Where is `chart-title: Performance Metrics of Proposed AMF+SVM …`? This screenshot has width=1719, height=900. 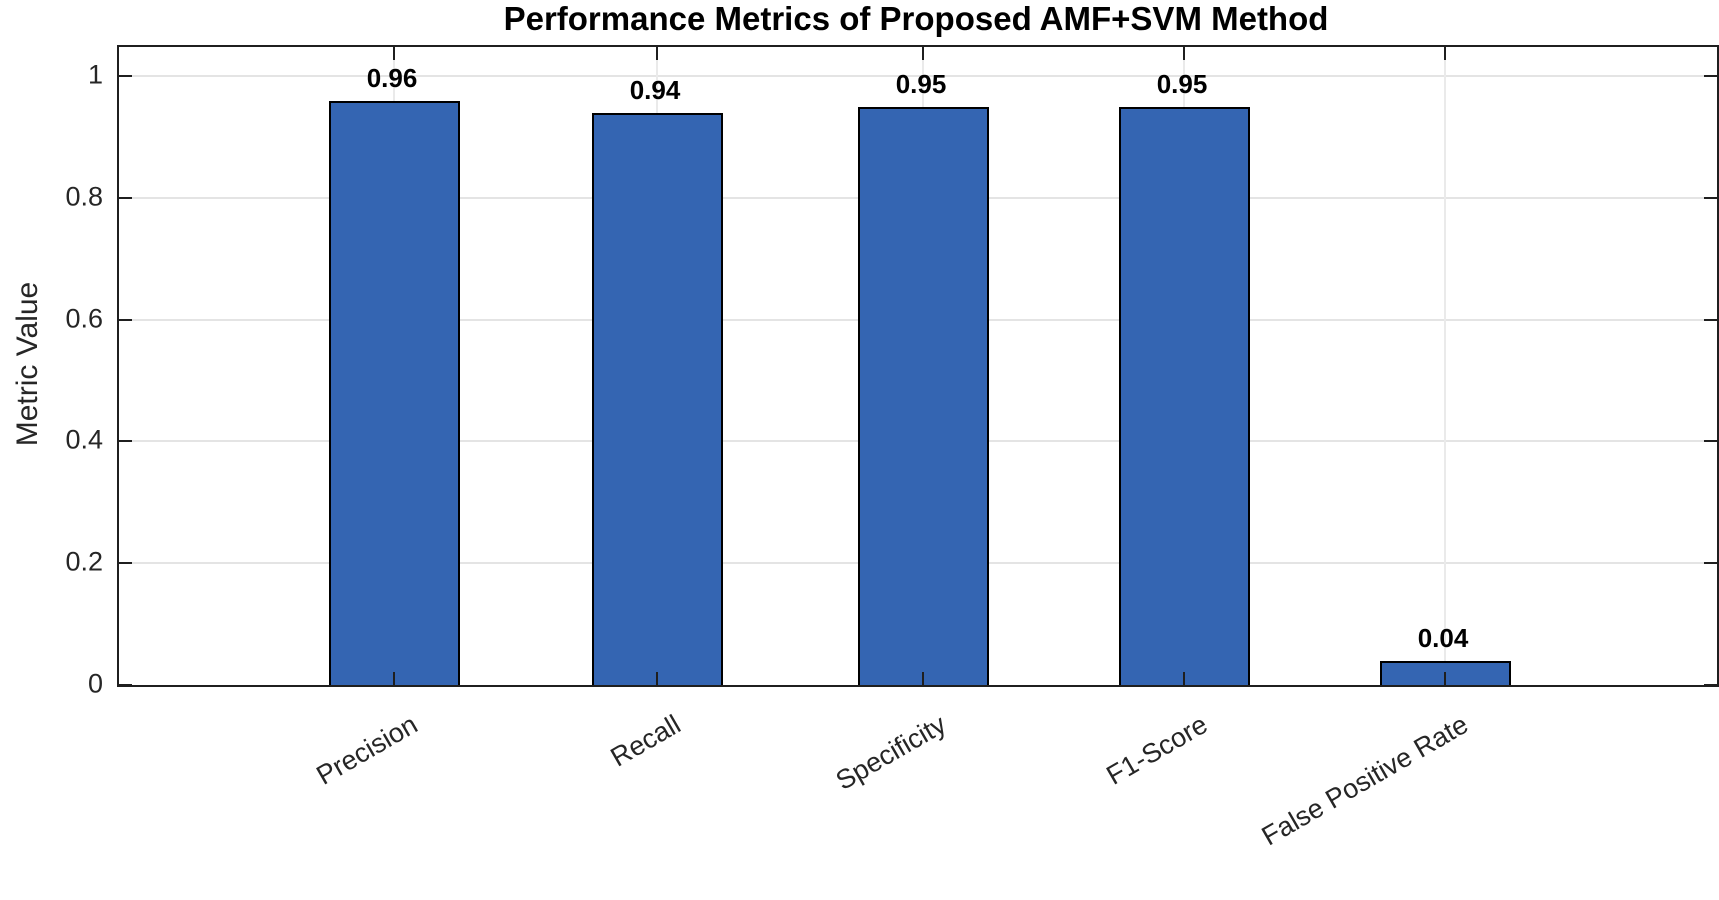
chart-title: Performance Metrics of Proposed AMF+SVM … is located at coordinates (916, 18).